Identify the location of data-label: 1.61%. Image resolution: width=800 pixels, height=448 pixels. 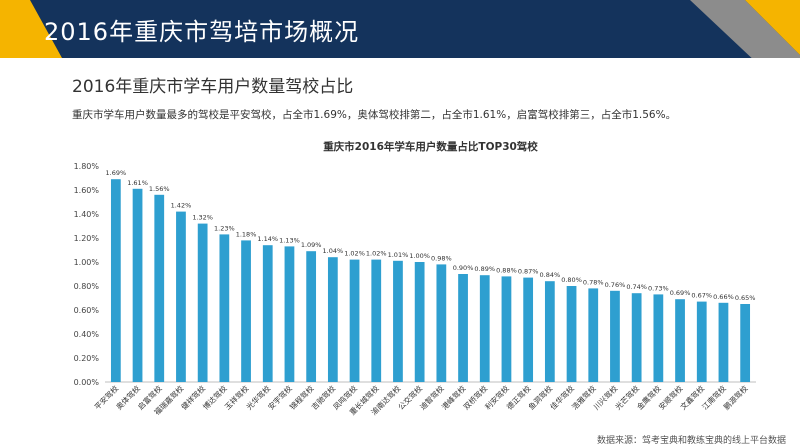
(137, 183).